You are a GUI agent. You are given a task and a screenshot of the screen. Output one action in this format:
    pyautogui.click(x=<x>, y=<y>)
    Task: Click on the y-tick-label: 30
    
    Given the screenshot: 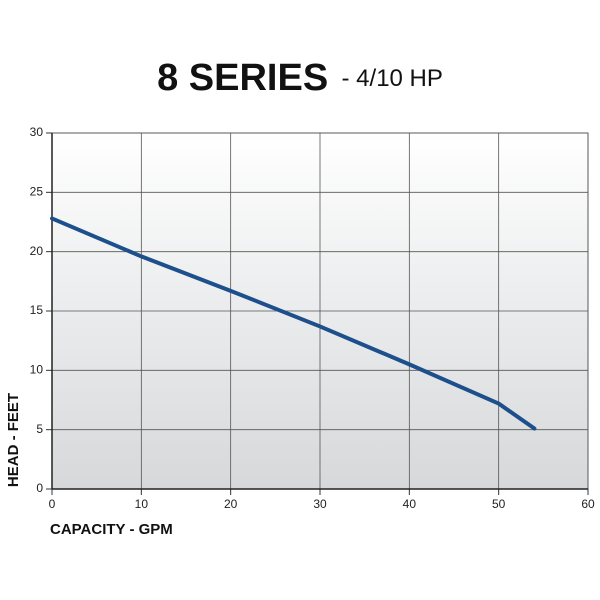 What is the action you would take?
    pyautogui.click(x=37, y=132)
    